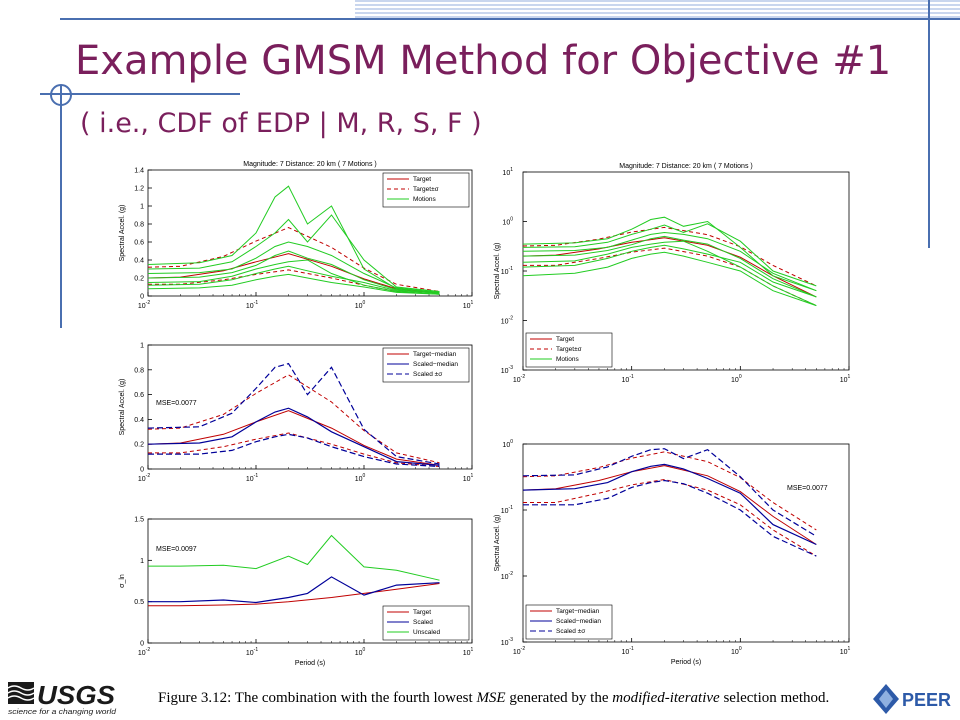 The height and width of the screenshot is (720, 960). Describe the element at coordinates (21, 693) in the screenshot. I see `usgs-wave-mark` at that location.